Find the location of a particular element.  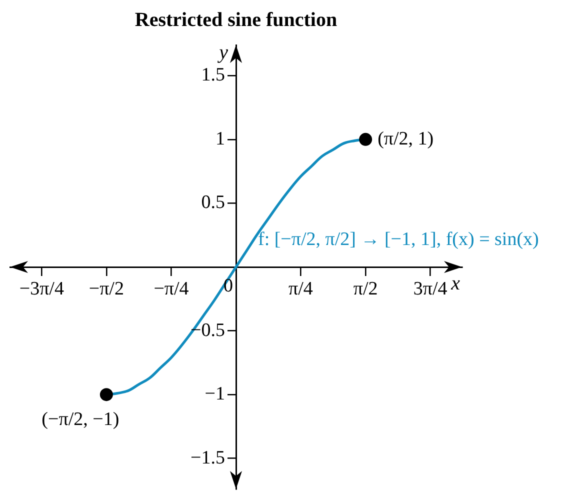

x-tick-label: π/2 is located at coordinates (365, 289).